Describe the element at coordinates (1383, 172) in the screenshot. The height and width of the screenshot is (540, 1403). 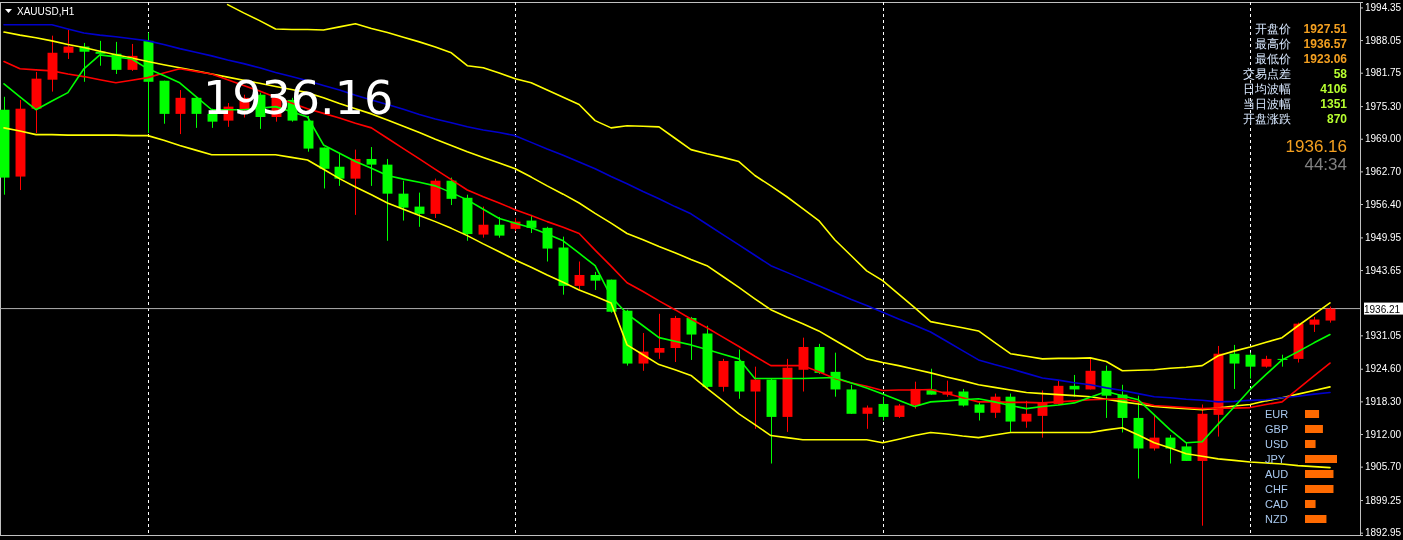
I see `y-tick-label: 1962.70` at that location.